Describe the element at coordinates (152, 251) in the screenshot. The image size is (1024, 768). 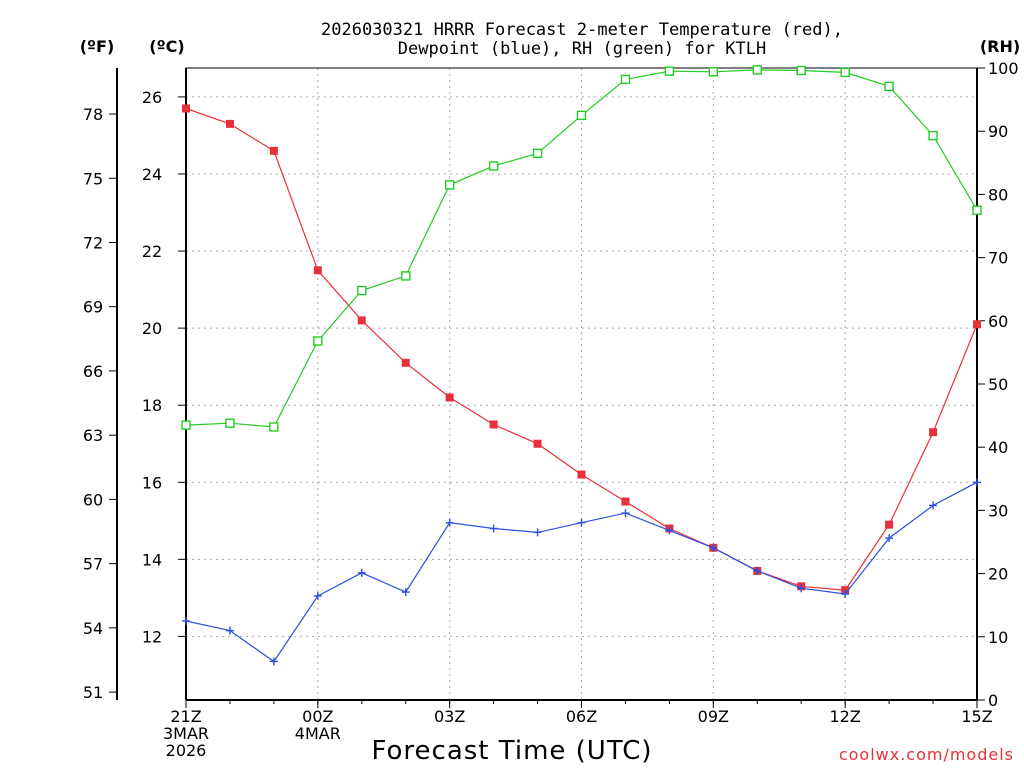
I see `celsius-tick-label: 22` at that location.